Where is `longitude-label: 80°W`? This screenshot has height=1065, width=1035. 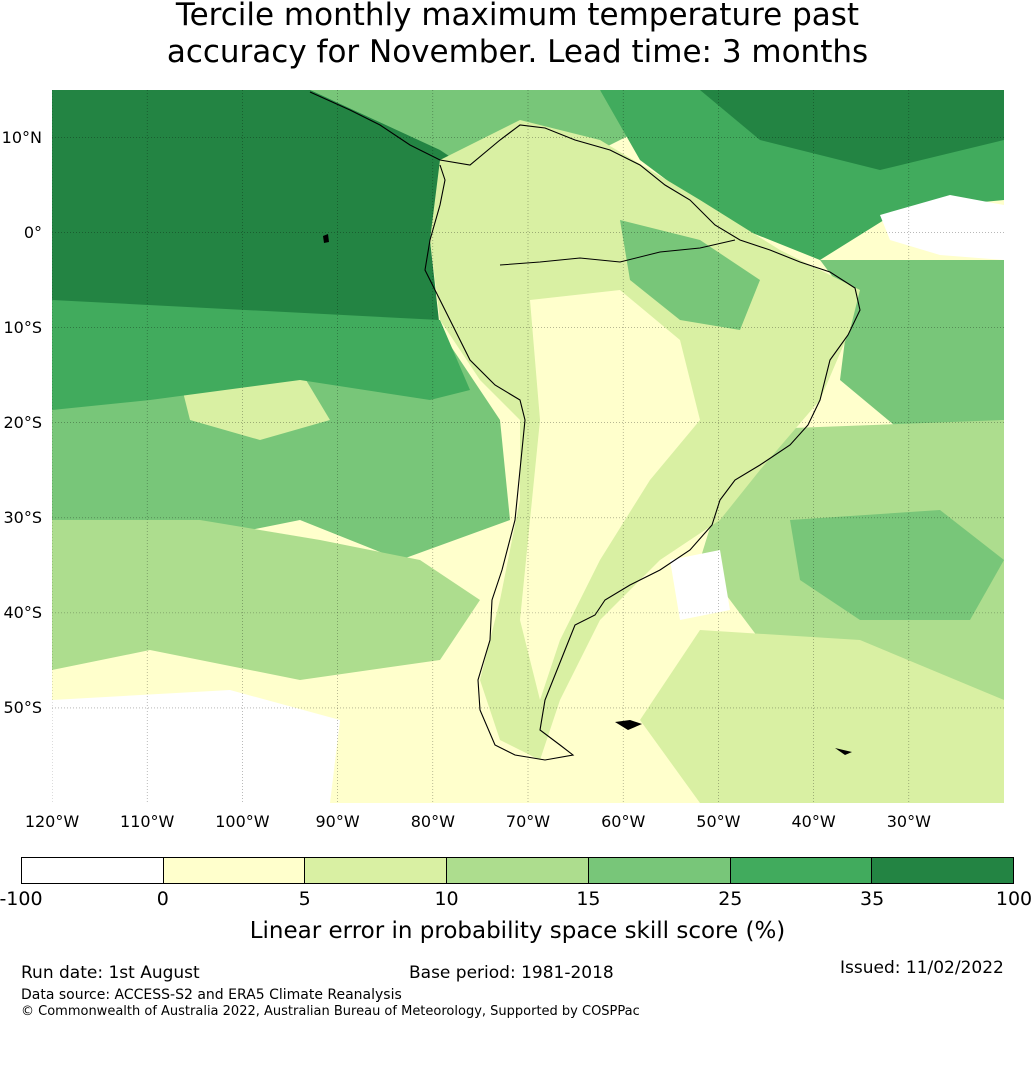 longitude-label: 80°W is located at coordinates (432, 821).